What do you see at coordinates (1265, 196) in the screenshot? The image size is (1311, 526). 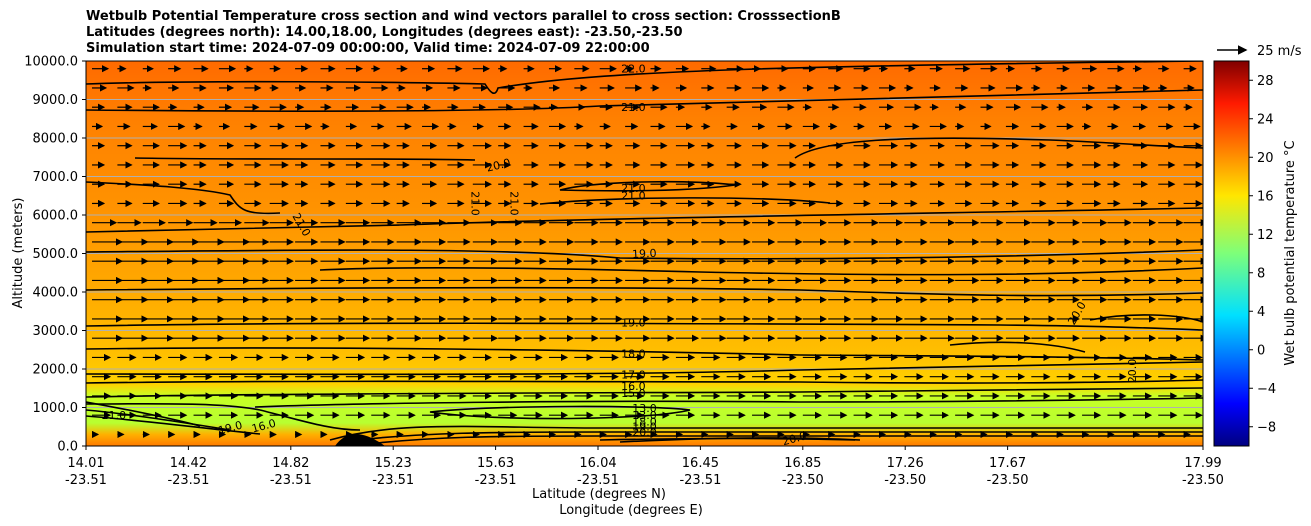 I see `colorbar-tick-label: 16` at bounding box center [1265, 196].